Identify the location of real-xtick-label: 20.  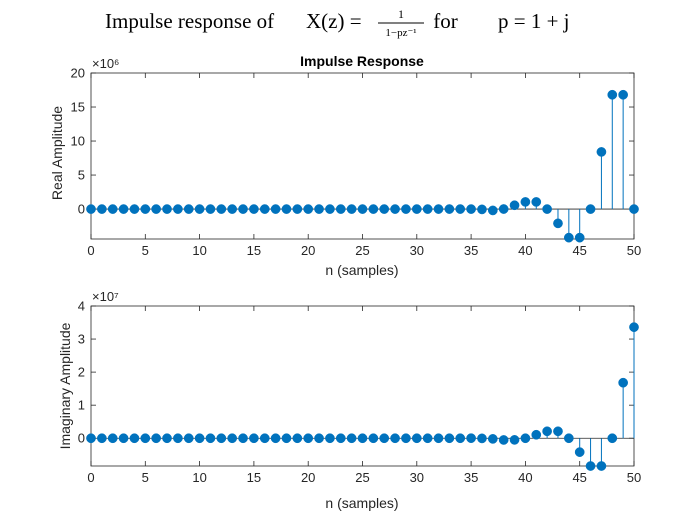
(308, 250).